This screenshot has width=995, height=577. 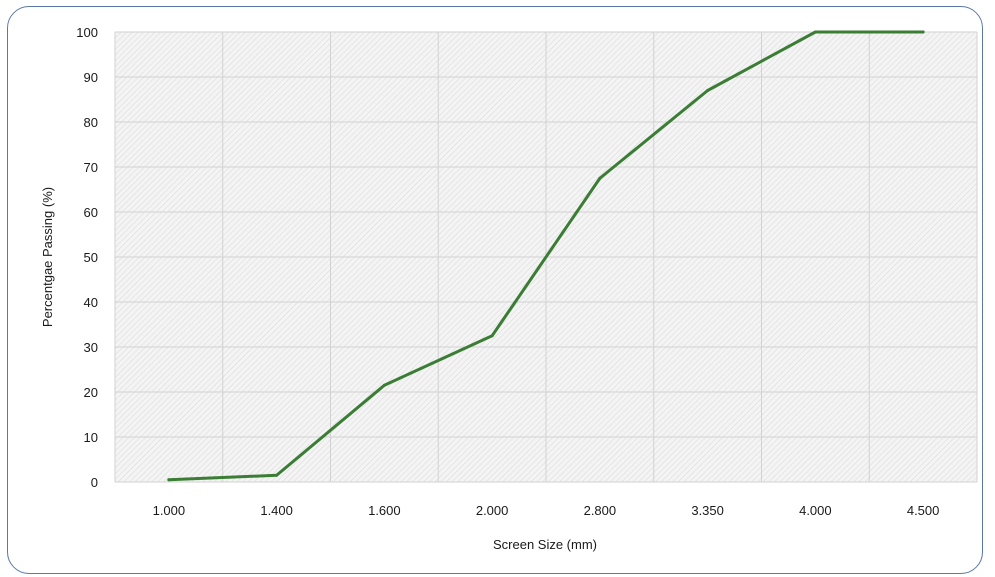 I want to click on x-axis-title: Screen Size (mm), so click(x=545, y=544).